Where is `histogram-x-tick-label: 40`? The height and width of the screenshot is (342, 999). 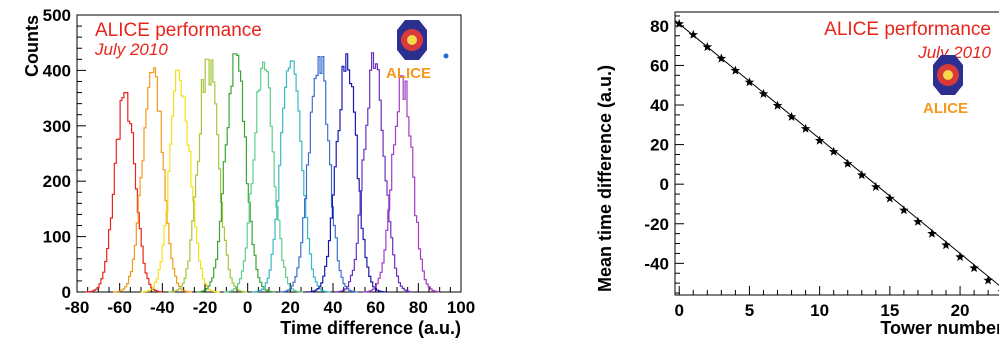 histogram-x-tick-label: 40 is located at coordinates (333, 307).